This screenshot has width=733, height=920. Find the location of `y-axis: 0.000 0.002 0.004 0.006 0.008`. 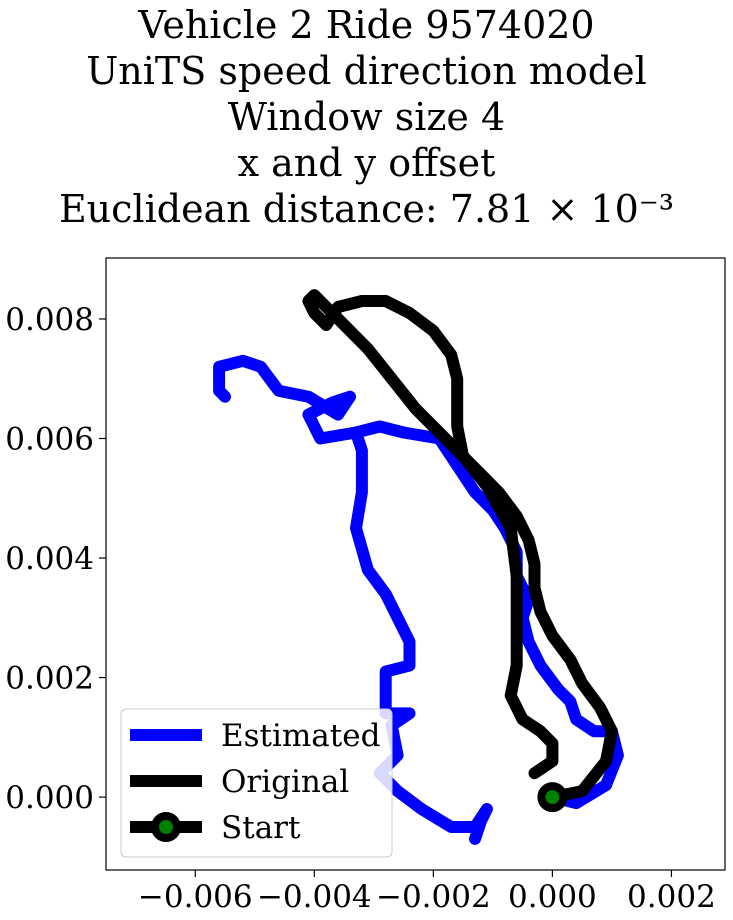

y-axis: 0.000 0.002 0.004 0.006 0.008 is located at coordinates (55, 559).